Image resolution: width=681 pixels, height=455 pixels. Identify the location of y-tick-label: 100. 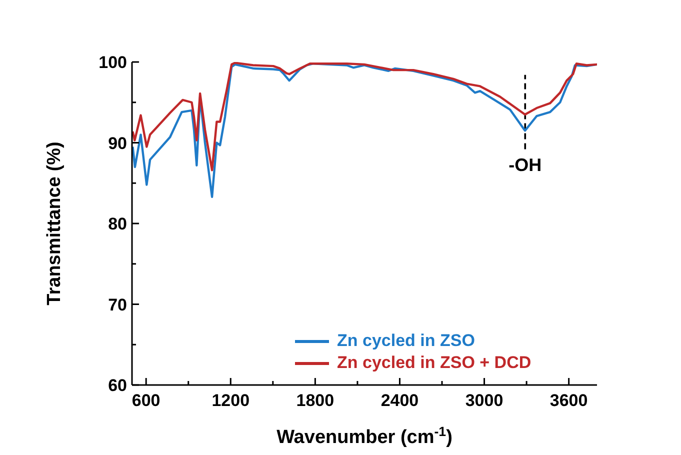
(112, 62).